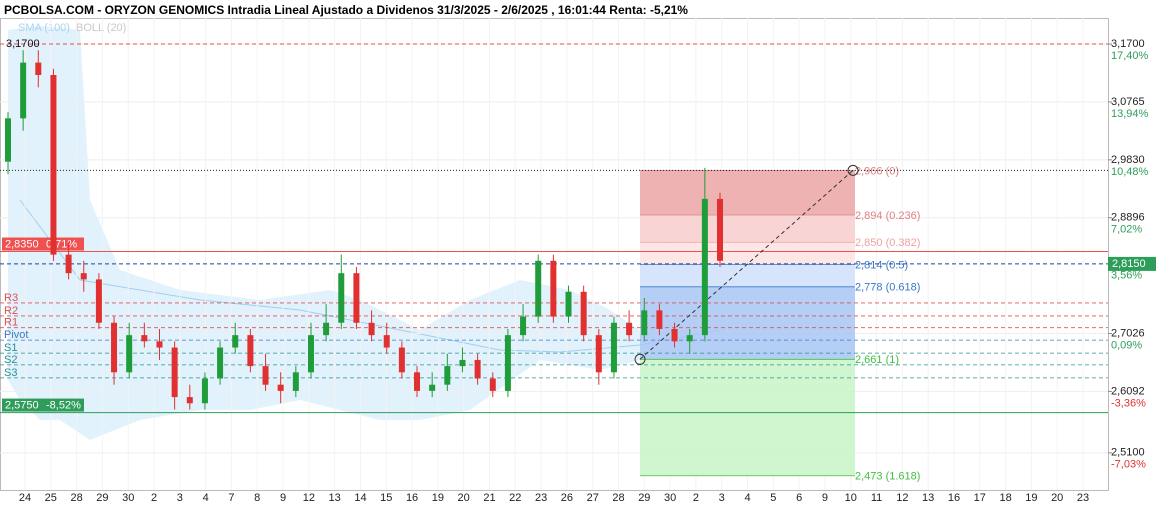  Describe the element at coordinates (1128, 403) in the screenshot. I see `y-tick-pct: -3,36%` at that location.